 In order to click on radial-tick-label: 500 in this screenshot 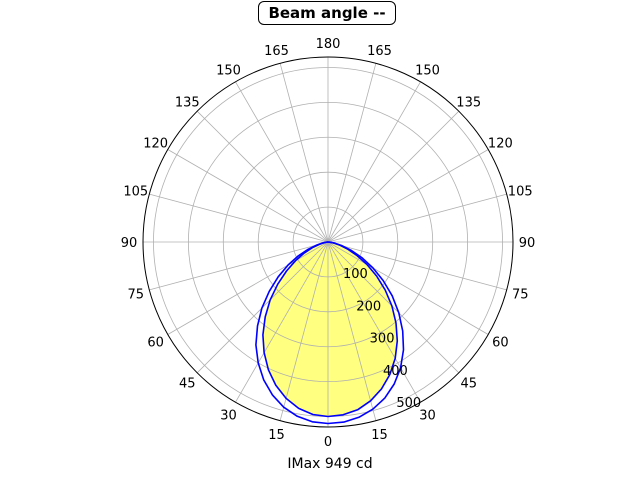, I will do `click(408, 403)`.